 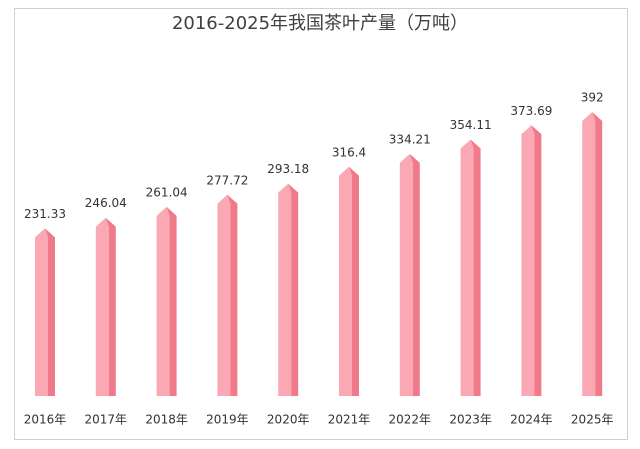 I want to click on data-label: 373.69, so click(x=531, y=111).